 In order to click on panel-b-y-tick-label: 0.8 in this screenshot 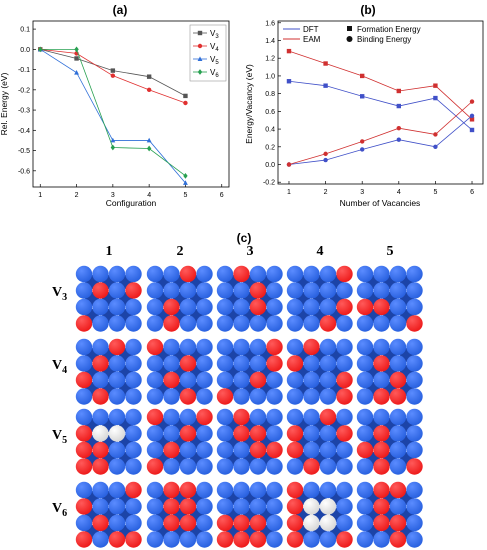, I will do `click(270, 94)`.